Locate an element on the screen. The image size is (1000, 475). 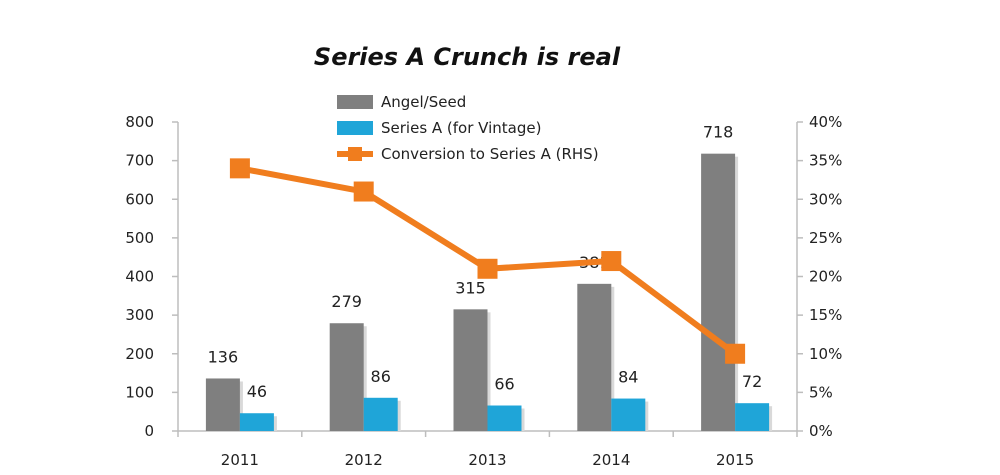
left-tick-label: 0 is located at coordinates (149, 431).